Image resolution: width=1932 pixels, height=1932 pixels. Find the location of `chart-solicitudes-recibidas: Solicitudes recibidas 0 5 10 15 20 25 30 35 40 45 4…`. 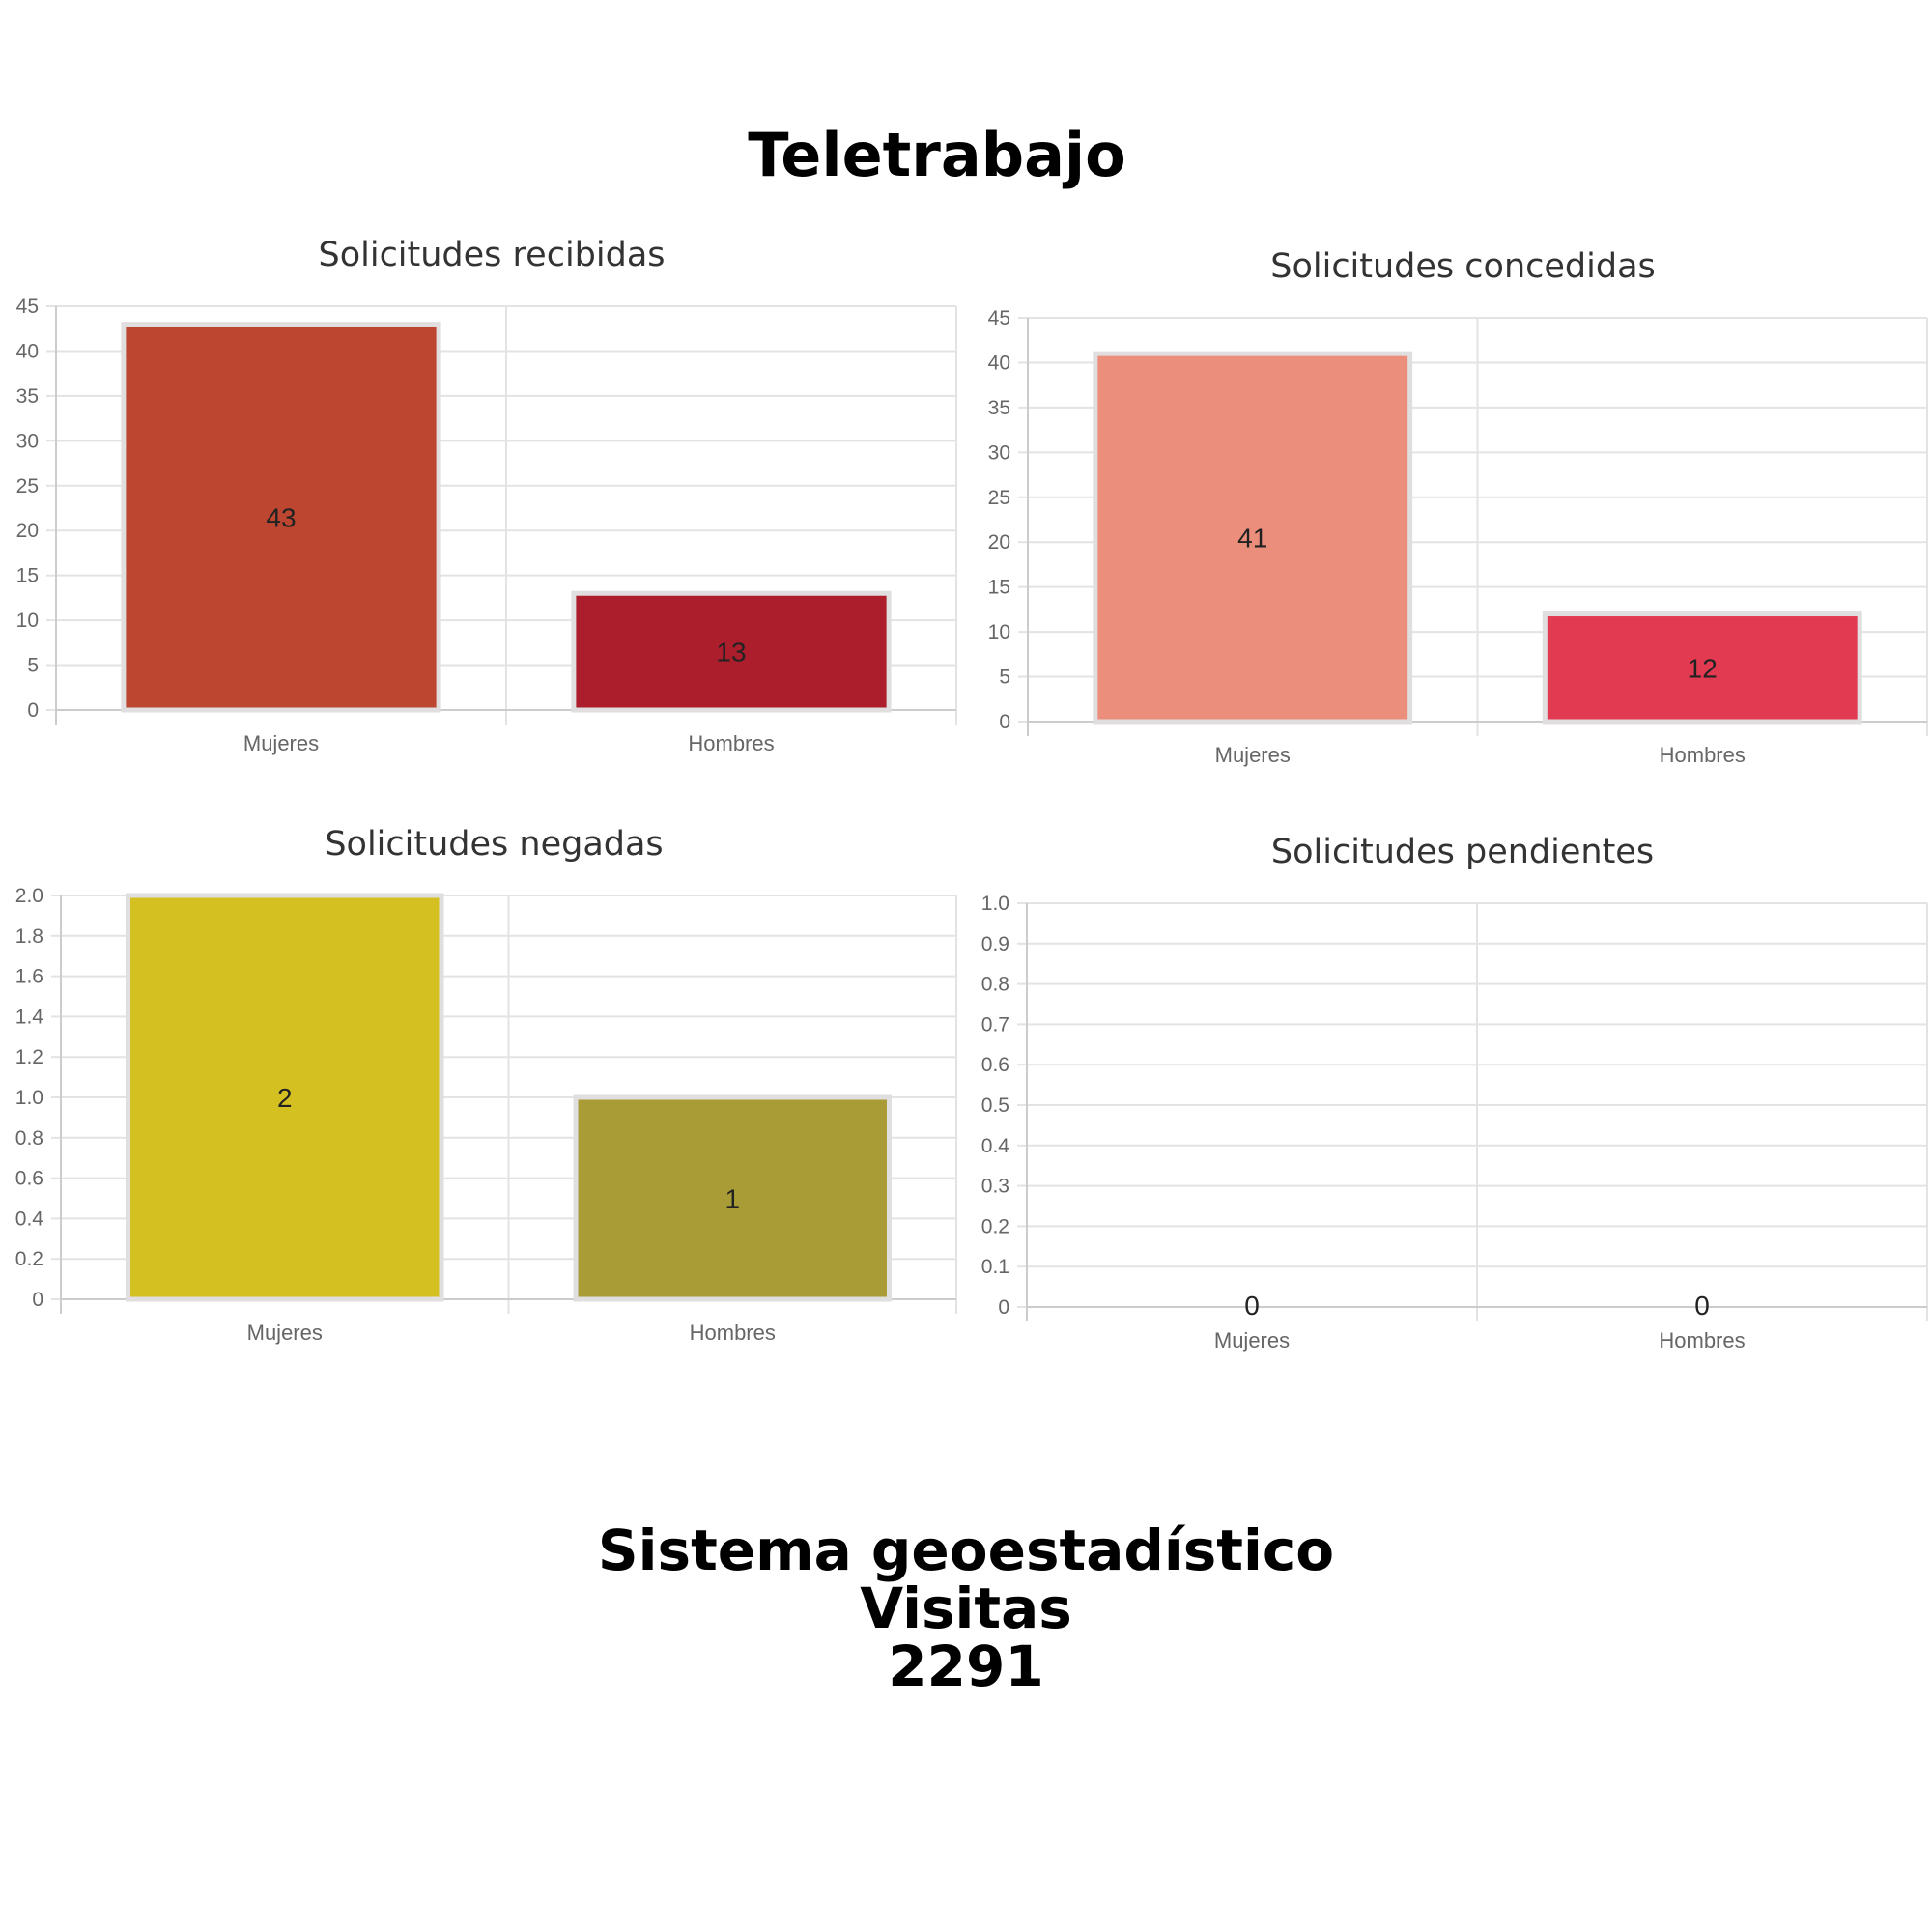

chart-solicitudes-recibidas: Solicitudes recibidas 0 5 10 15 20 25 30 35 40 45 4… is located at coordinates (483, 497).